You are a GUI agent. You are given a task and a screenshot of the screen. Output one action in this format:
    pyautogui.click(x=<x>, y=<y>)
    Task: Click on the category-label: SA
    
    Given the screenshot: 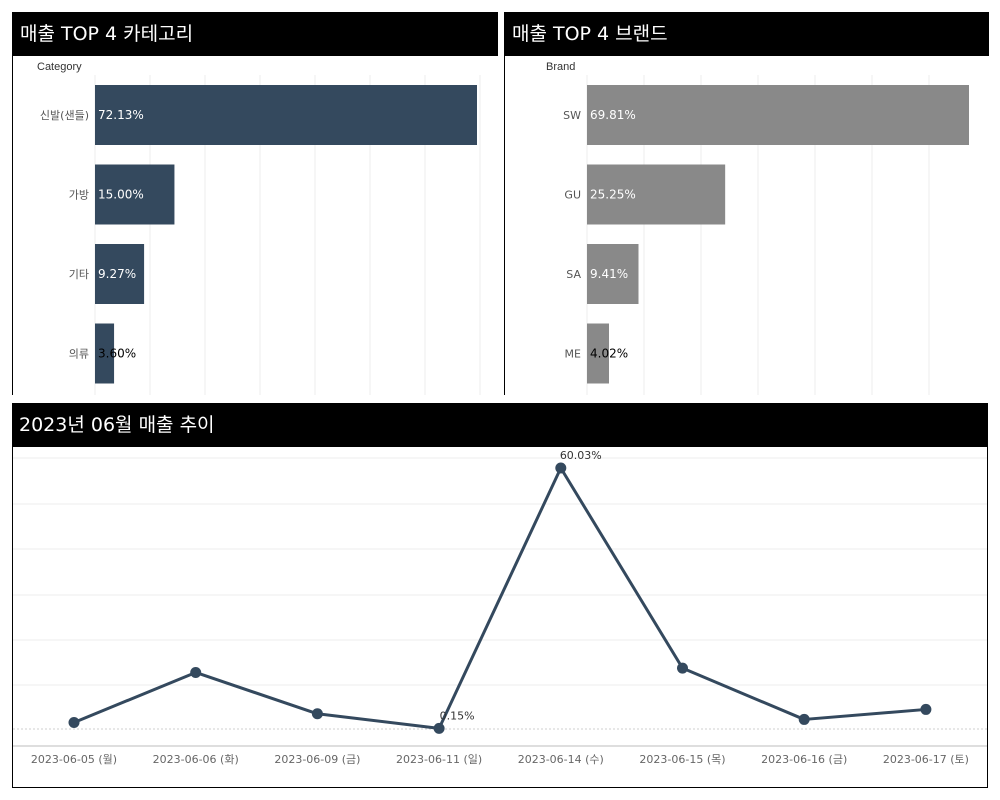 What is the action you would take?
    pyautogui.click(x=573, y=274)
    